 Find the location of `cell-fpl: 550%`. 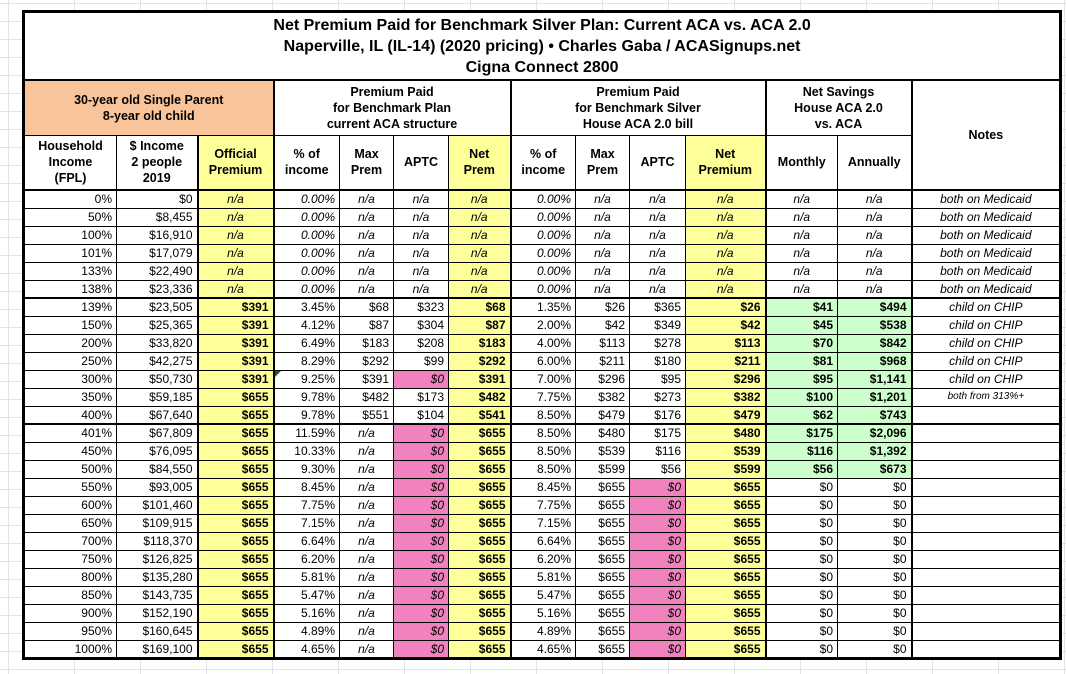

cell-fpl: 550% is located at coordinates (70, 487).